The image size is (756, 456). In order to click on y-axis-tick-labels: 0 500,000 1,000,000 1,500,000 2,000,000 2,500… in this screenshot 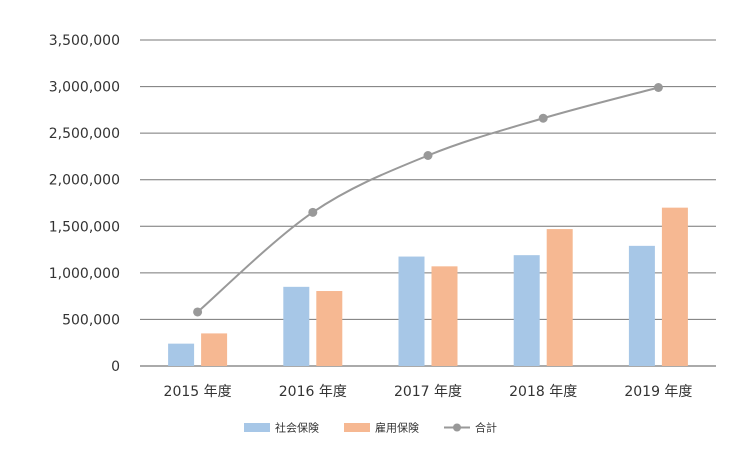, I will do `click(84, 204)`.